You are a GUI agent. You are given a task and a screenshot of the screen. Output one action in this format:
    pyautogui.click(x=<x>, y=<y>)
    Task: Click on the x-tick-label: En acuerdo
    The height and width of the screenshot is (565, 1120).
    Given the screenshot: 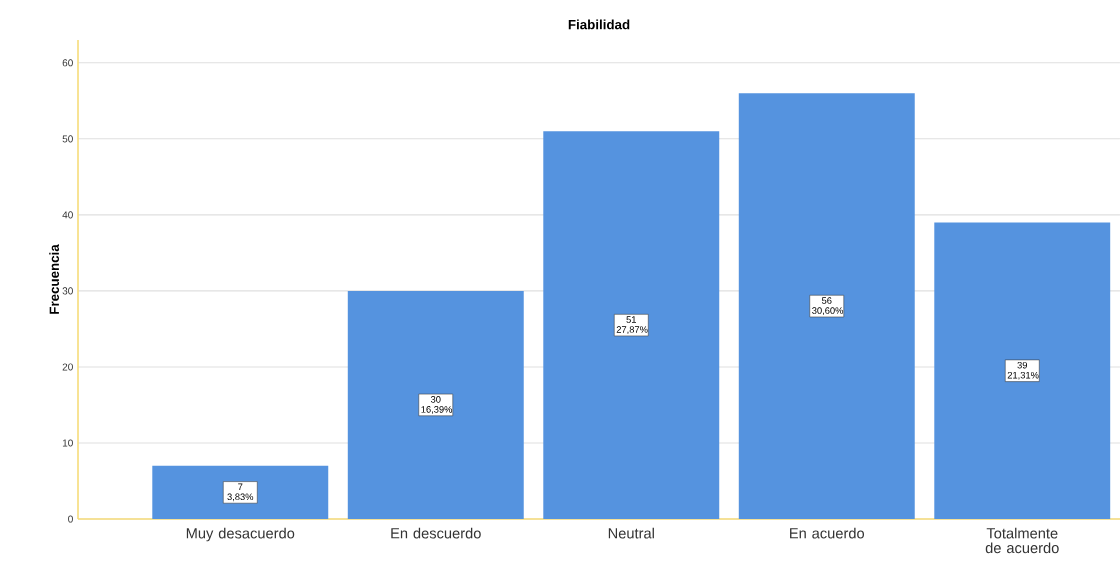 What is the action you would take?
    pyautogui.click(x=827, y=533)
    